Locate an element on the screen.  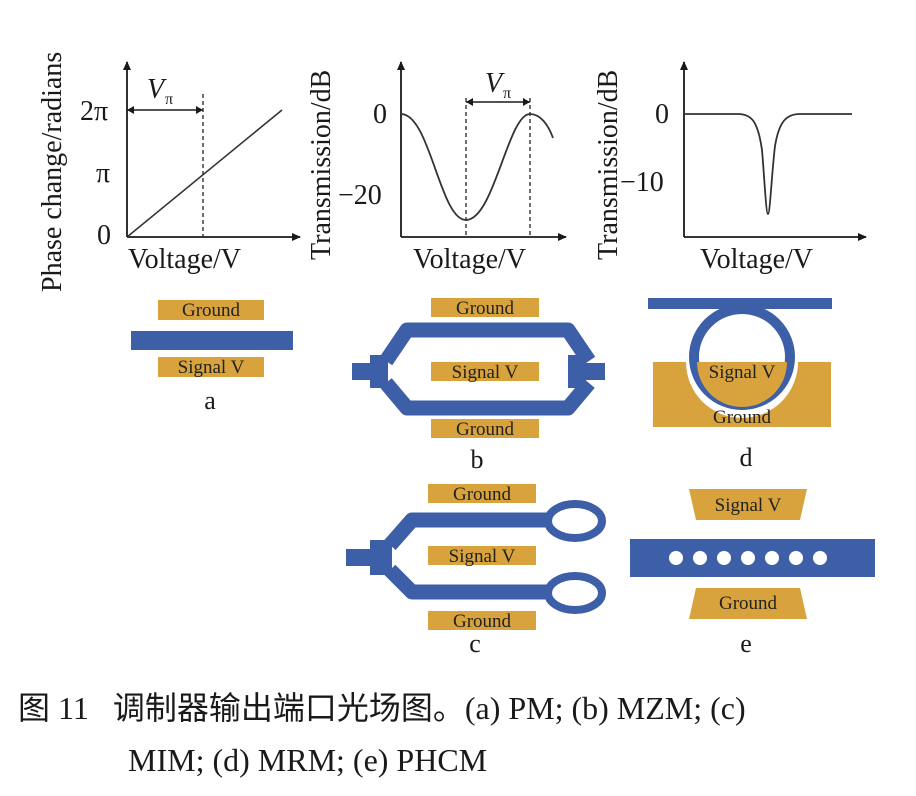
pm-ytick-0: 0 is located at coordinates (104, 235).